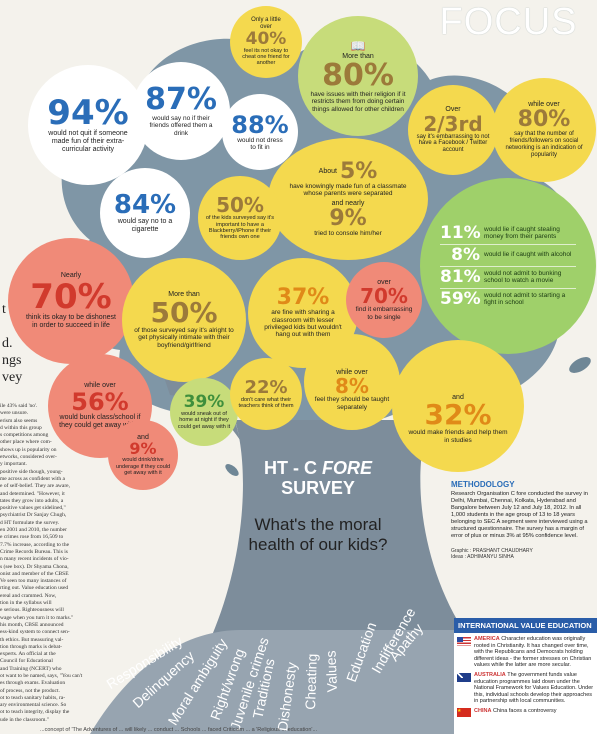 The image size is (597, 734). I want to click on left-column-line: etworks, considered over-, so click(28, 457).